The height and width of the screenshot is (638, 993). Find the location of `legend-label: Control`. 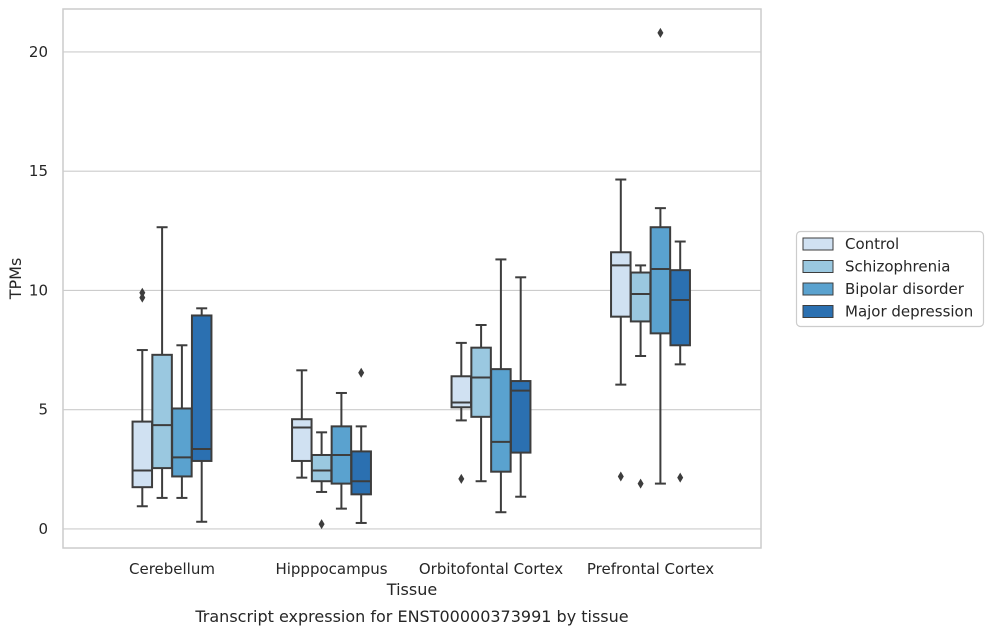

legend-label: Control is located at coordinates (872, 244).